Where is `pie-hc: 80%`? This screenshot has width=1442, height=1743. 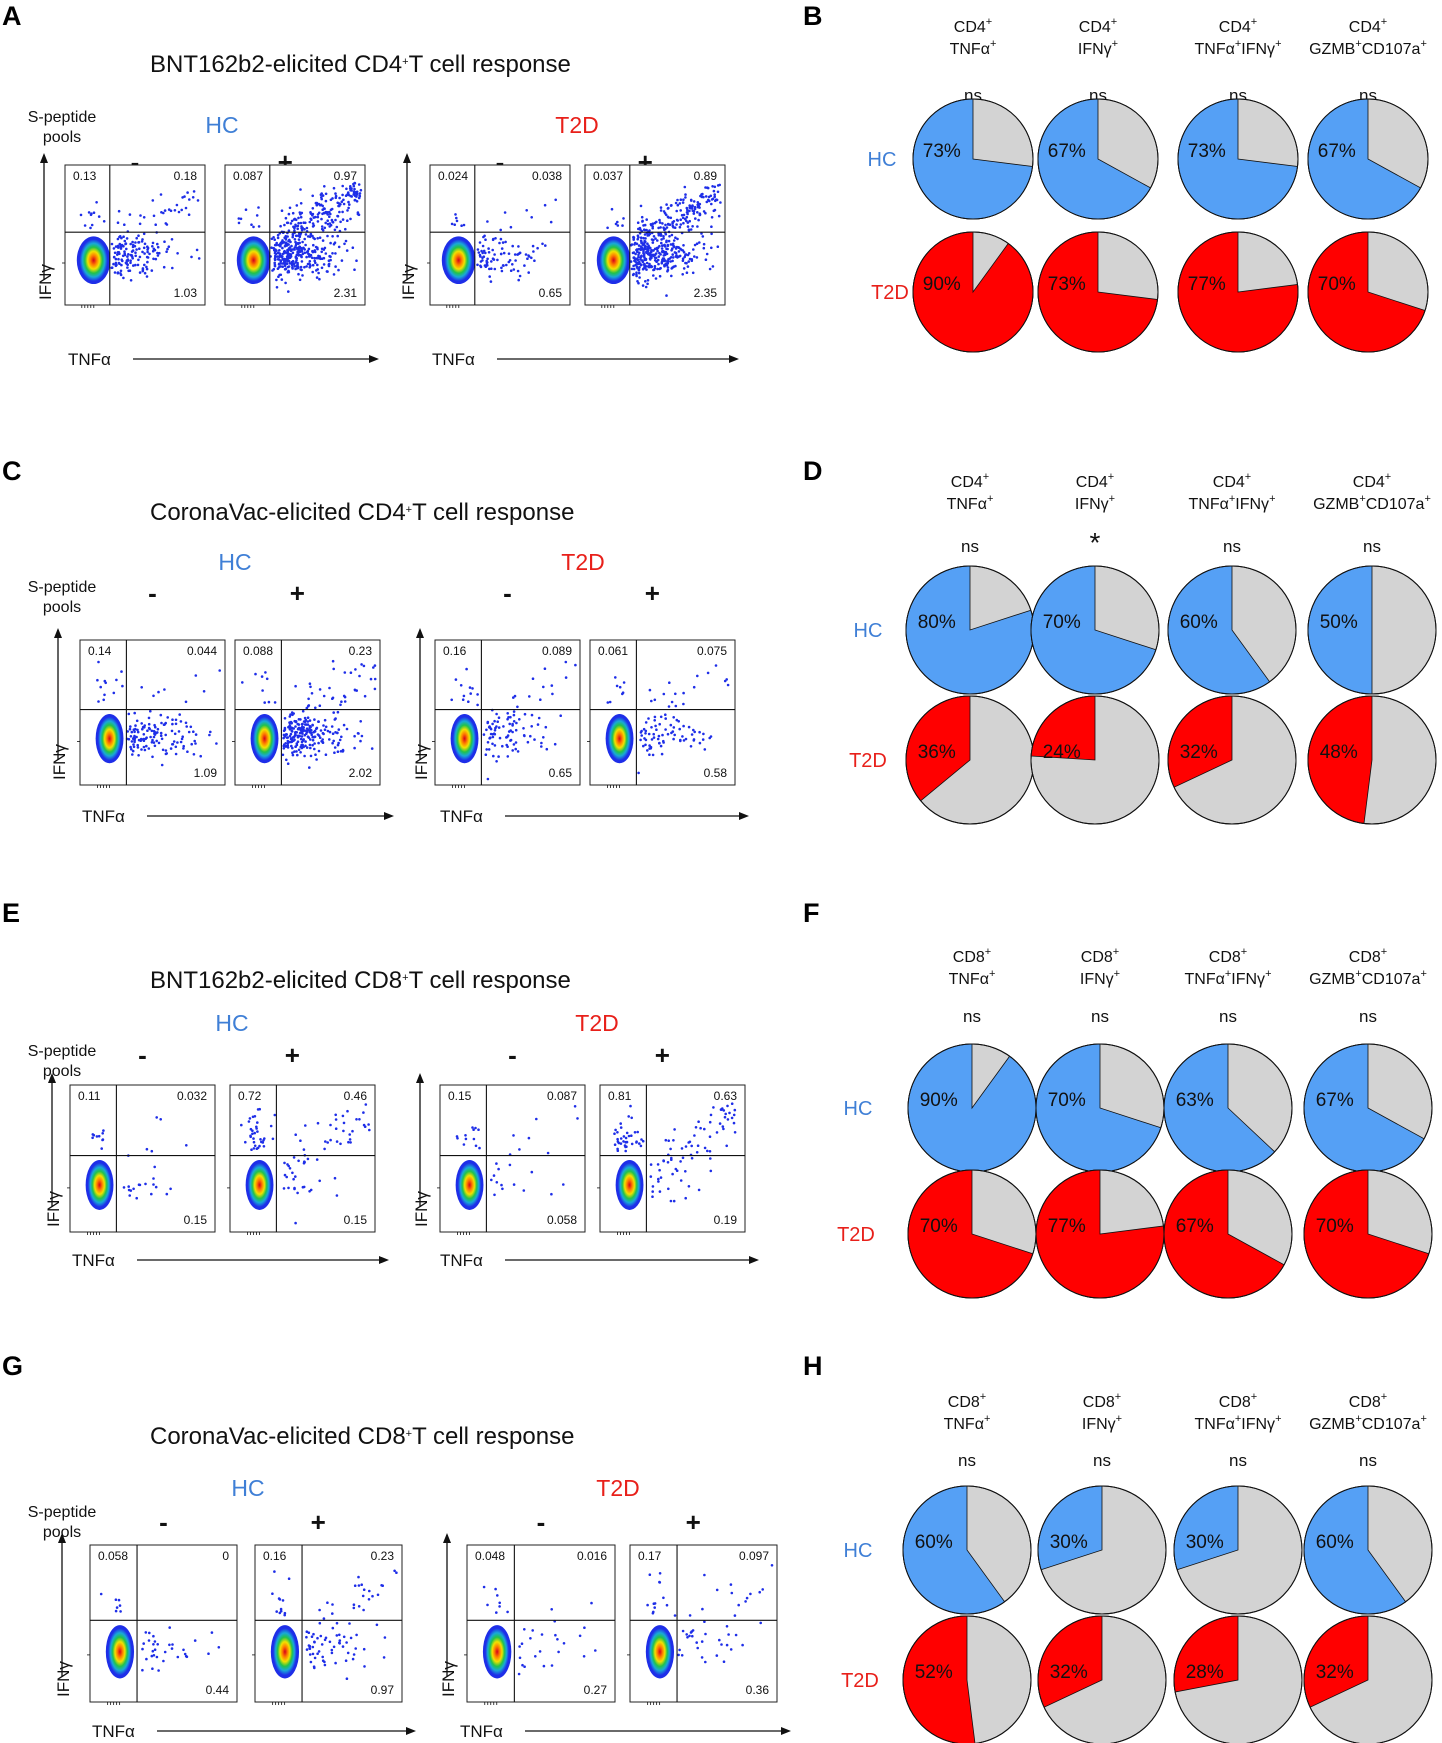
pie-hc: 80% is located at coordinates (970, 630).